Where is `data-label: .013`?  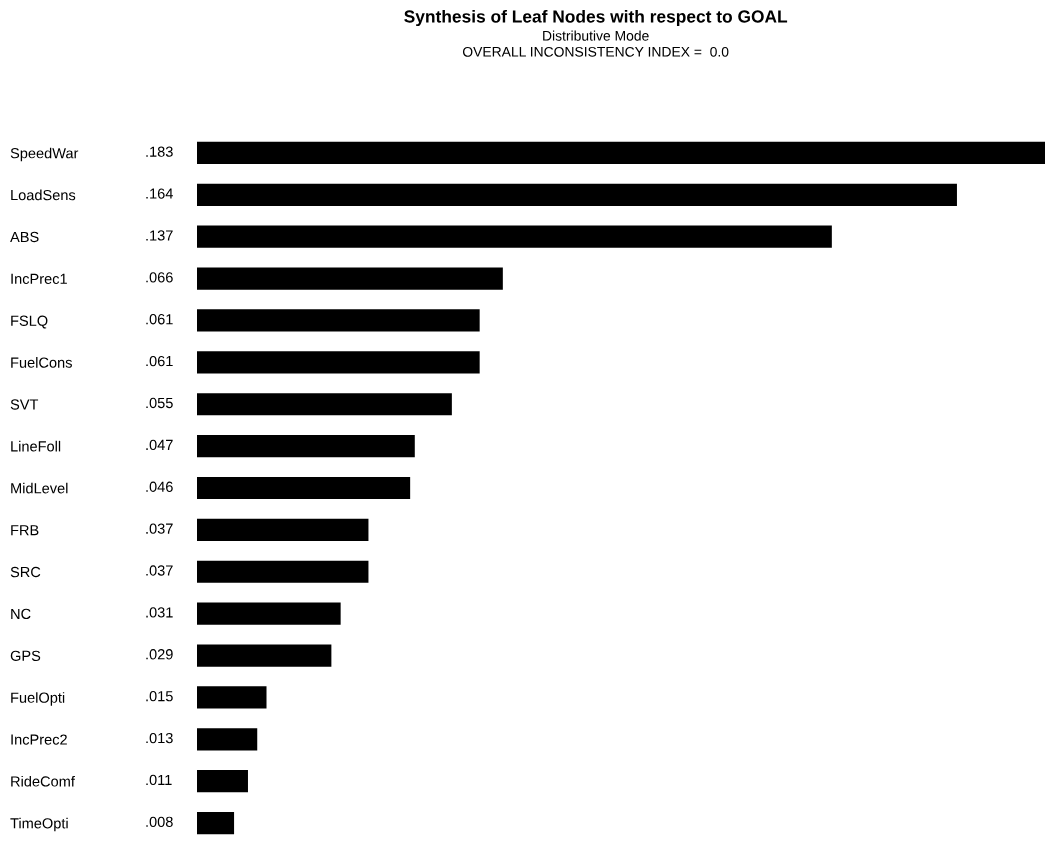 data-label: .013 is located at coordinates (159, 738).